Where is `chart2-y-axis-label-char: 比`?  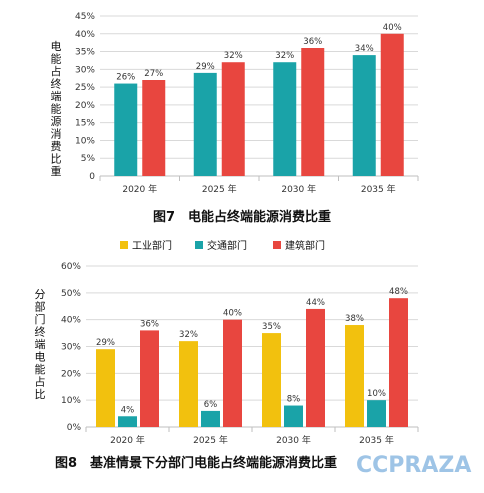
chart2-y-axis-label-char: 比 is located at coordinates (40, 394).